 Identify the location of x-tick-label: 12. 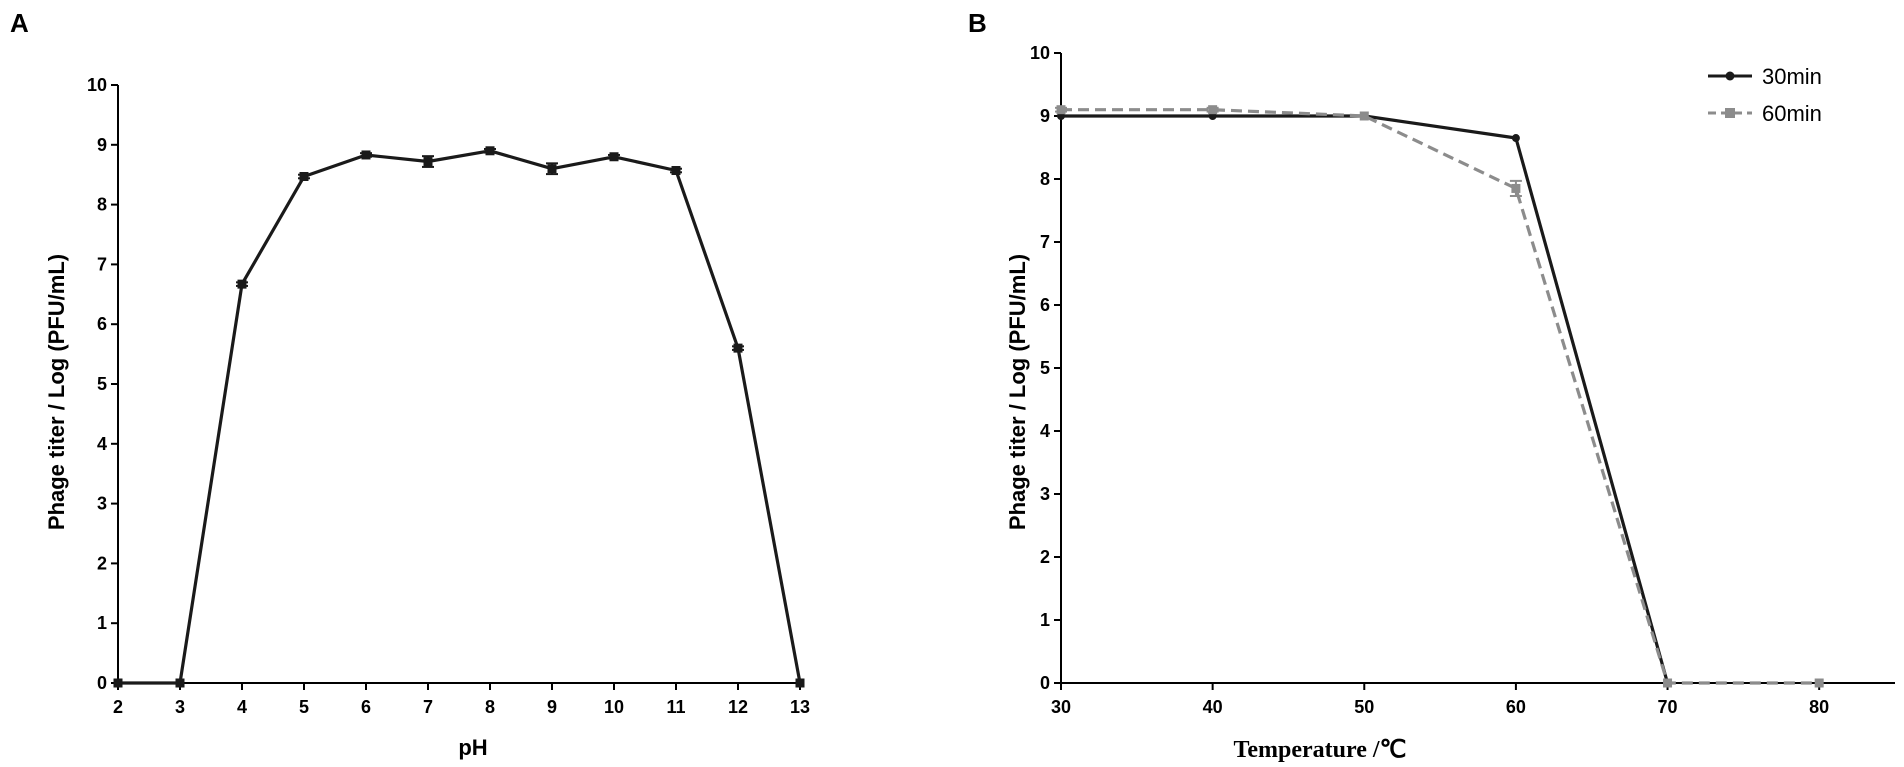
(738, 707).